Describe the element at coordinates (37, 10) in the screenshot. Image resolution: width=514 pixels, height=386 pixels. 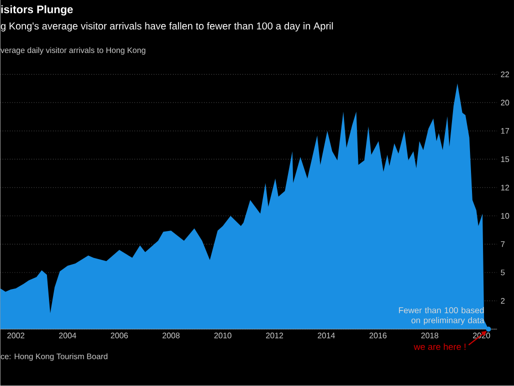
I see `chart-title: isitors Plunge` at that location.